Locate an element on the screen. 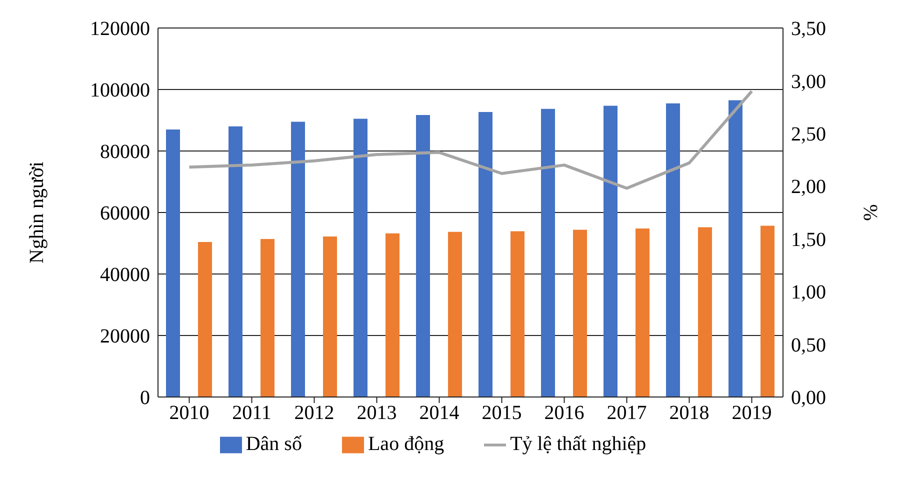 The image size is (907, 482). y2-tick-label: 1,50 is located at coordinates (808, 239).